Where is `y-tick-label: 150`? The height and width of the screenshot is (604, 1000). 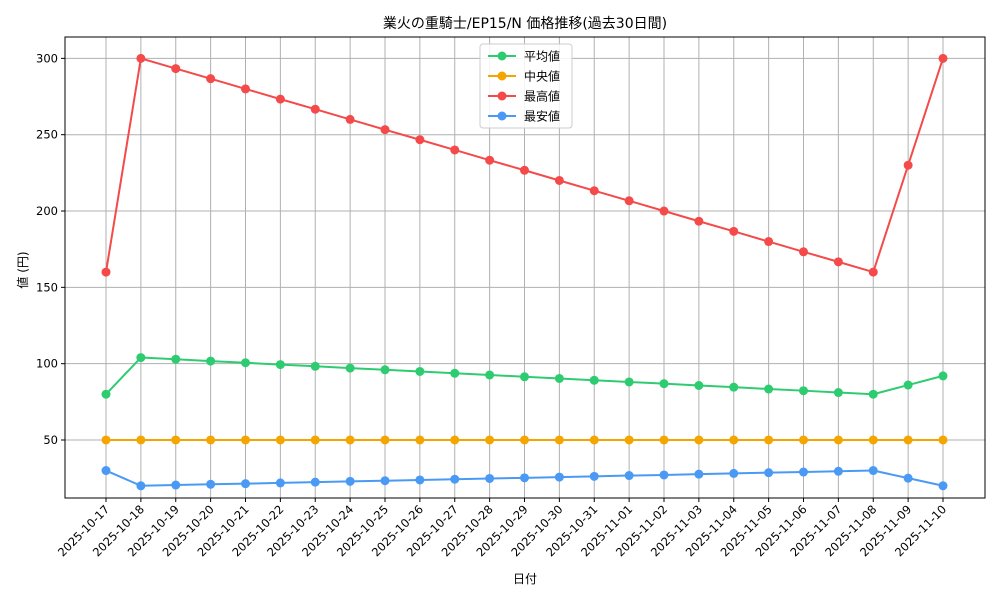
y-tick-label: 150 is located at coordinates (47, 287).